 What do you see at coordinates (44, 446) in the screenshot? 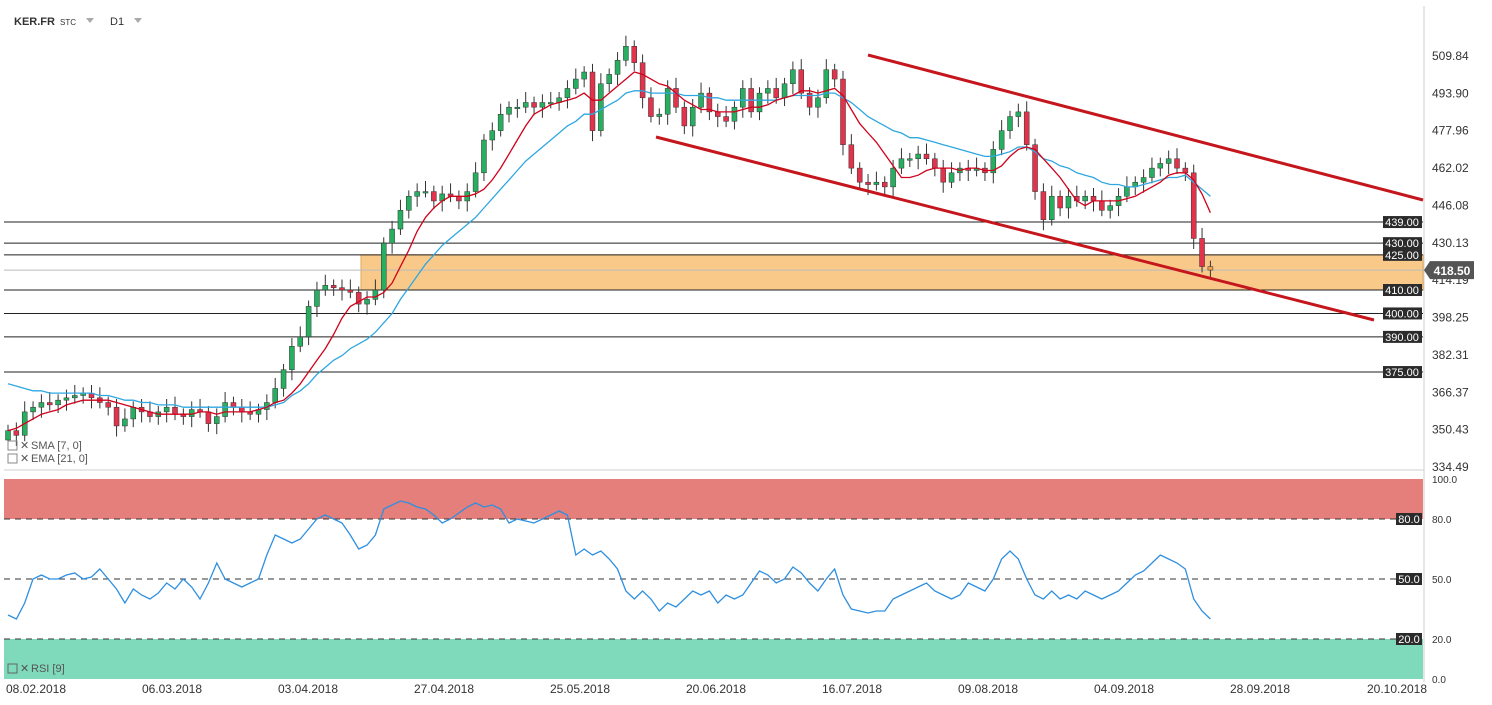
I see `sma-legend: ✕ SMA [7, 0]` at bounding box center [44, 446].